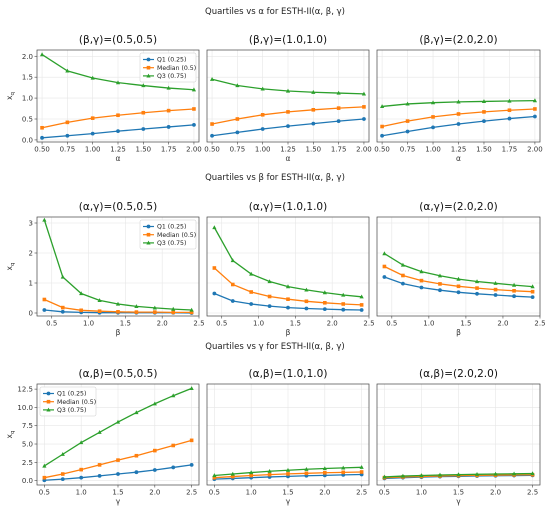 The height and width of the screenshot is (506, 550). What do you see at coordinates (458, 40) in the screenshot?
I see `panel-title: (β,γ)=(2.0,2.0)` at bounding box center [458, 40].